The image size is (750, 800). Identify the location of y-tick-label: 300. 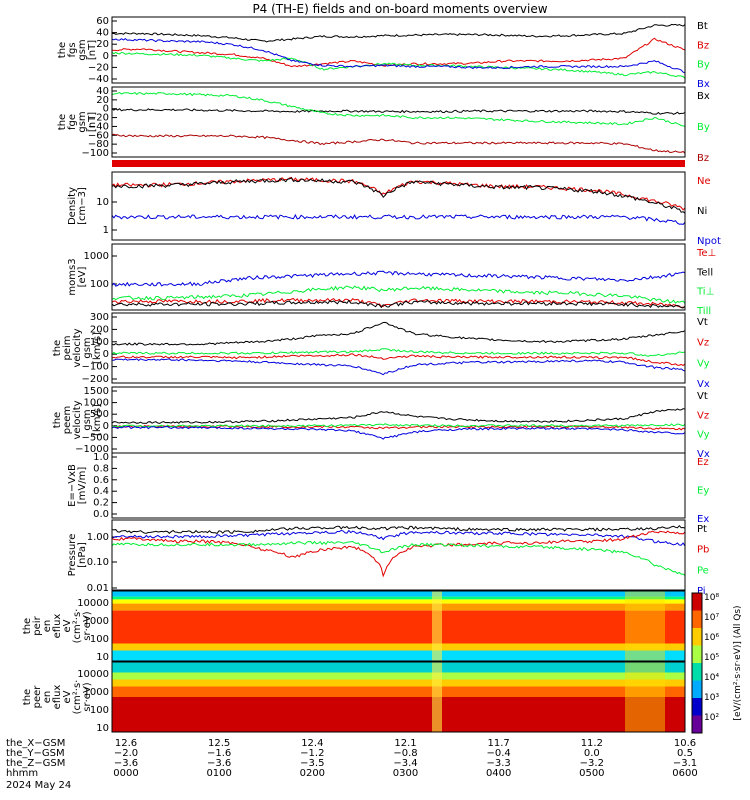
(99, 317).